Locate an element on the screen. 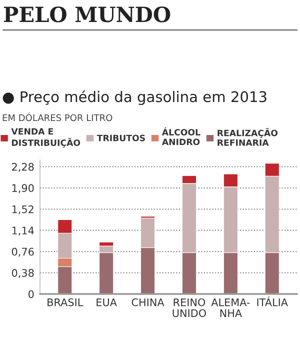  x-tick-label: CHINA is located at coordinates (148, 302).